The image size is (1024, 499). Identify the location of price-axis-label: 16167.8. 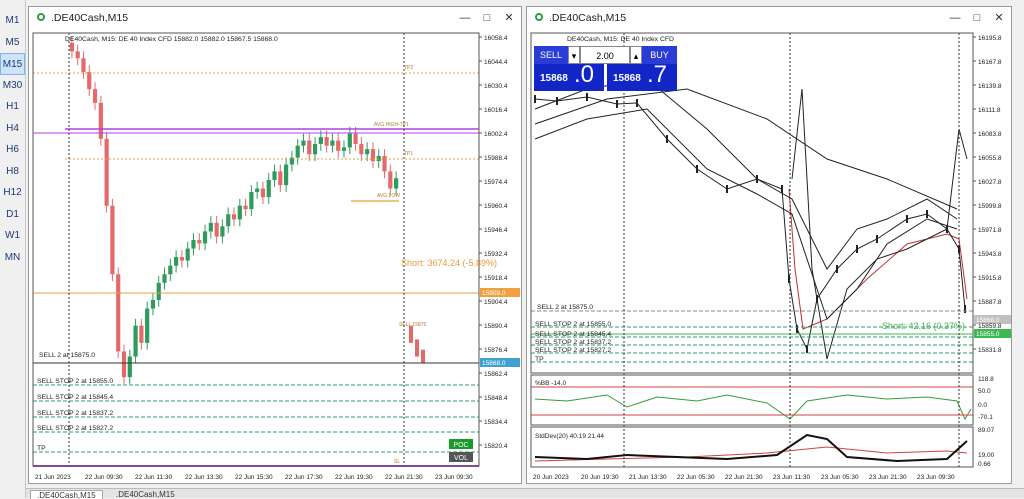
(990, 62).